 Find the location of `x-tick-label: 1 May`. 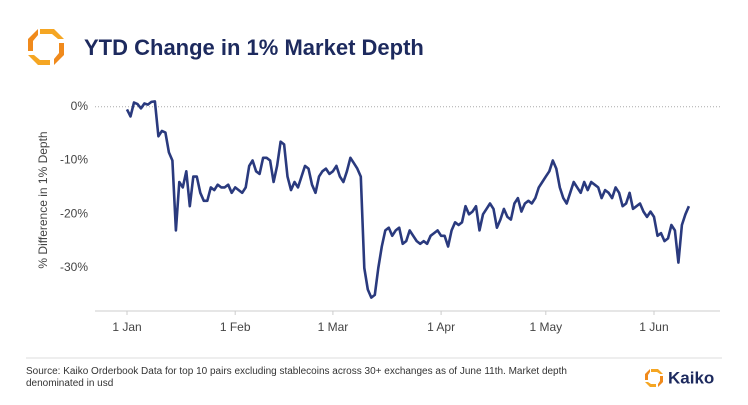

x-tick-label: 1 May is located at coordinates (545, 327).